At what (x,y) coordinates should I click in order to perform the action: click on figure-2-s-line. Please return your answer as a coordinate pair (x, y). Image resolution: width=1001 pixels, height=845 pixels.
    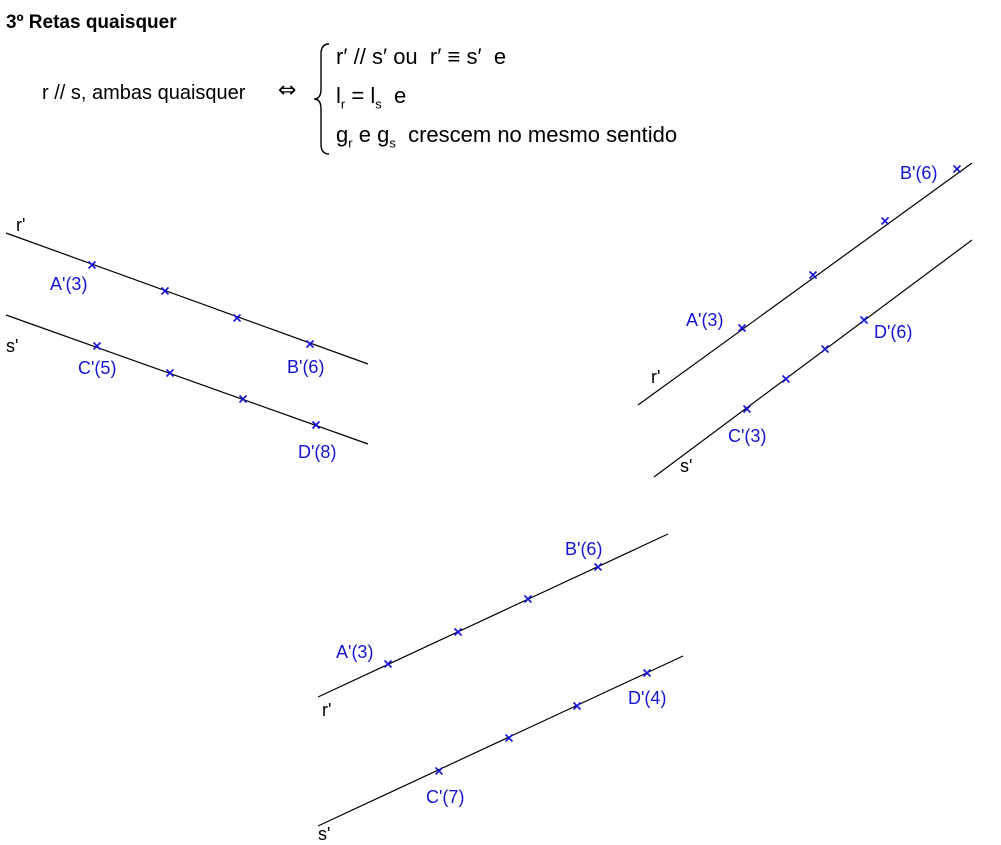
    Looking at the image, I should click on (813, 358).